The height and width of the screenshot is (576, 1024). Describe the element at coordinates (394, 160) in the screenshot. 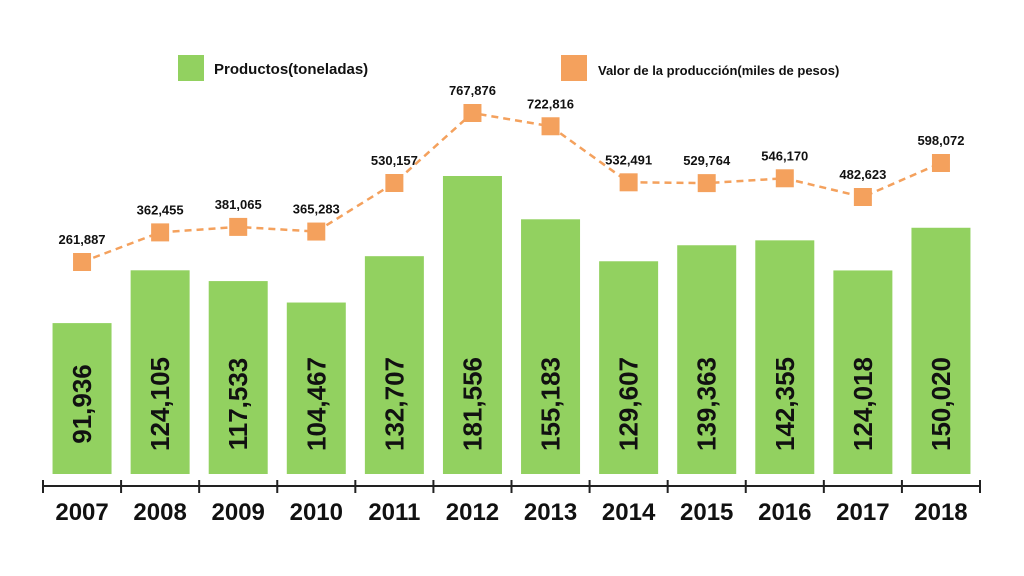

I see `line-point-label: 530,157` at that location.